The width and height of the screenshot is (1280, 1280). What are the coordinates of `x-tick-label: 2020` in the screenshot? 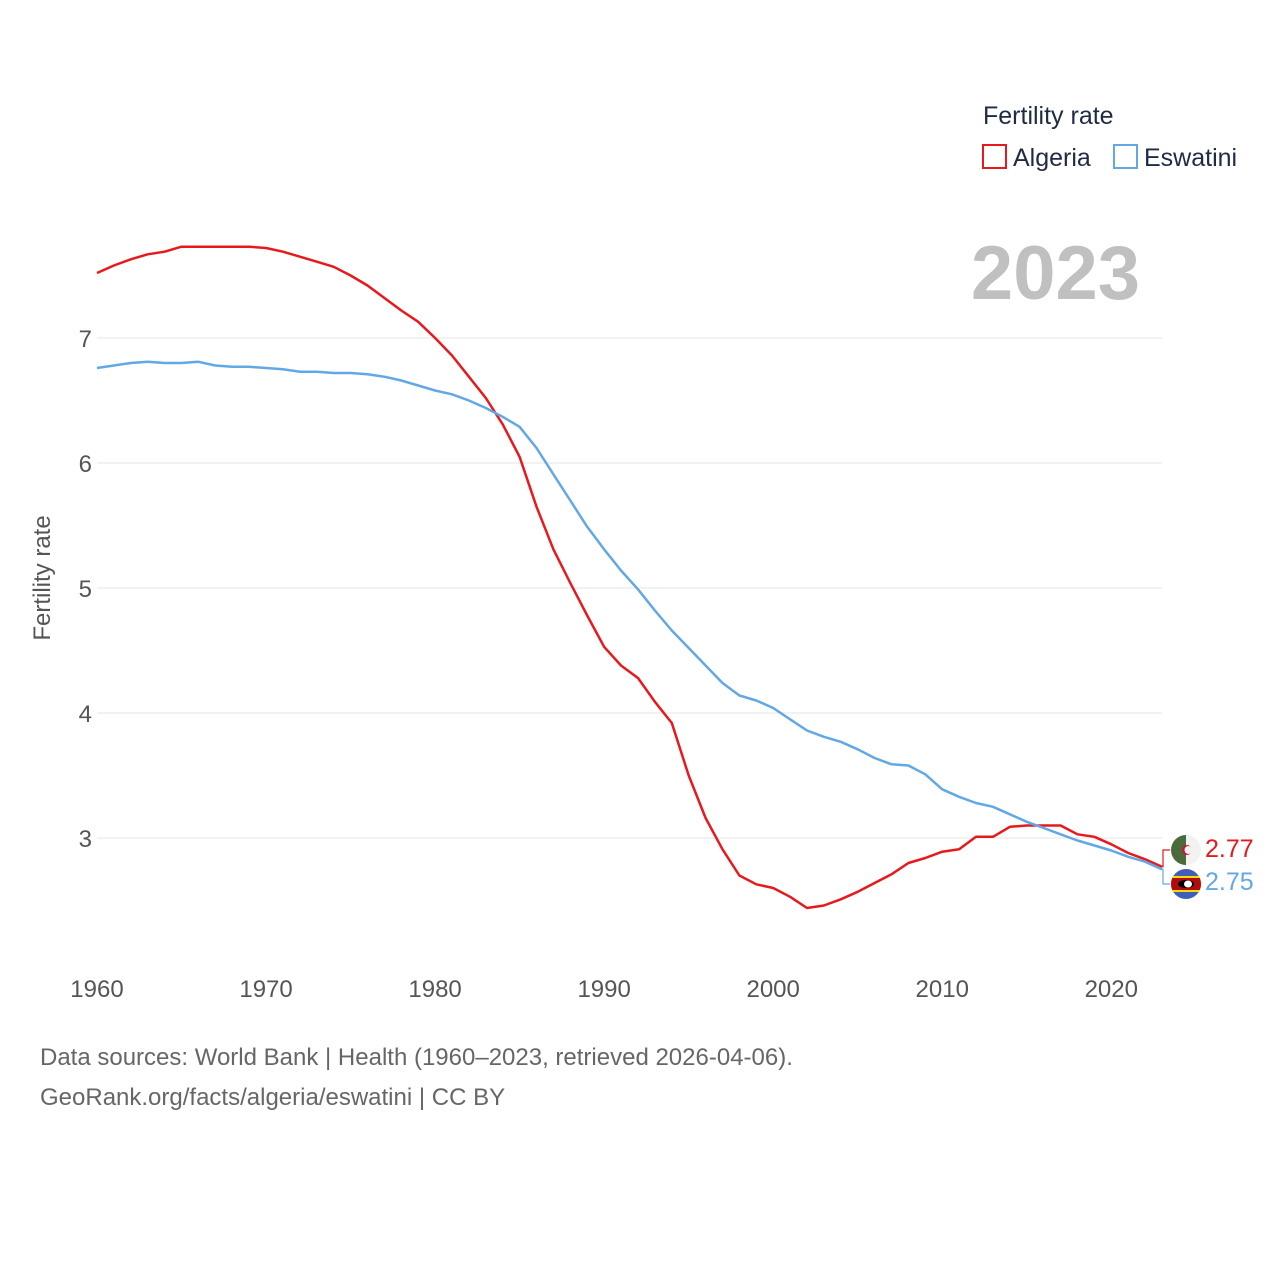 It's located at (1111, 989).